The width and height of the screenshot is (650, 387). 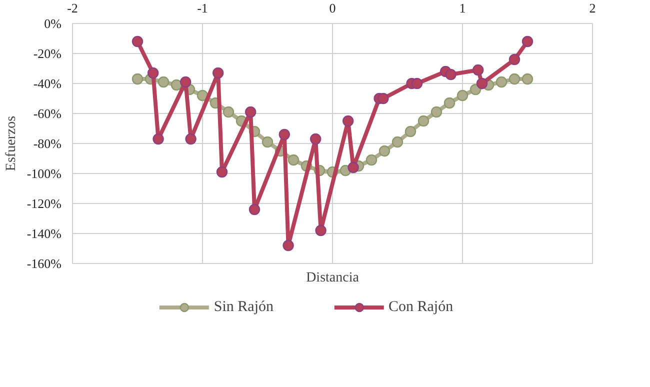 What do you see at coordinates (44, 233) in the screenshot?
I see `y-tick-label: -140%` at bounding box center [44, 233].